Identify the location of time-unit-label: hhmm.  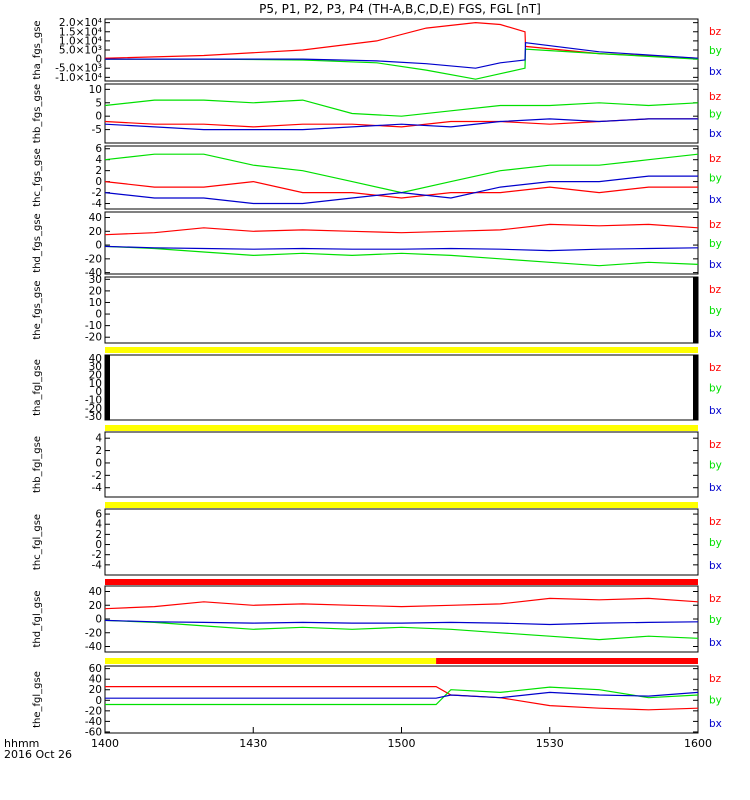
(21, 743).